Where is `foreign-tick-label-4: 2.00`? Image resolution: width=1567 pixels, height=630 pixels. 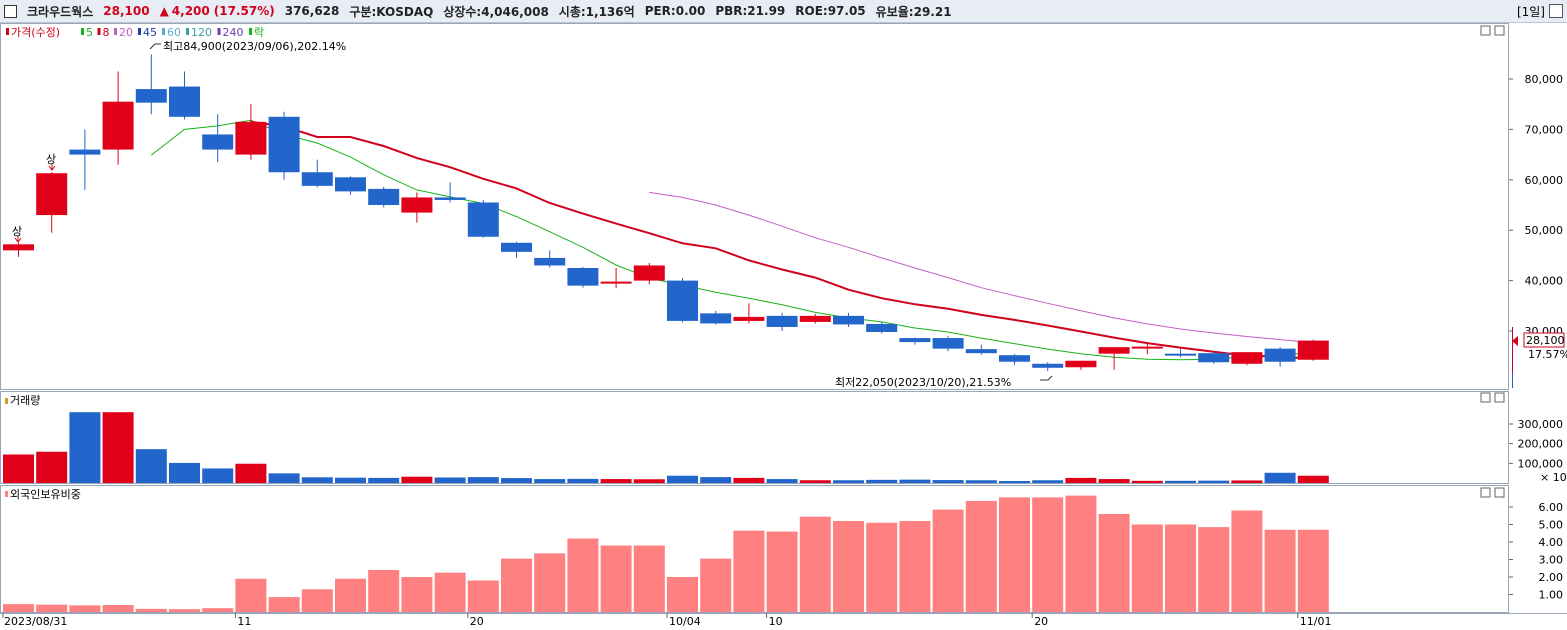
foreign-tick-label-4: 2.00 is located at coordinates (1551, 577).